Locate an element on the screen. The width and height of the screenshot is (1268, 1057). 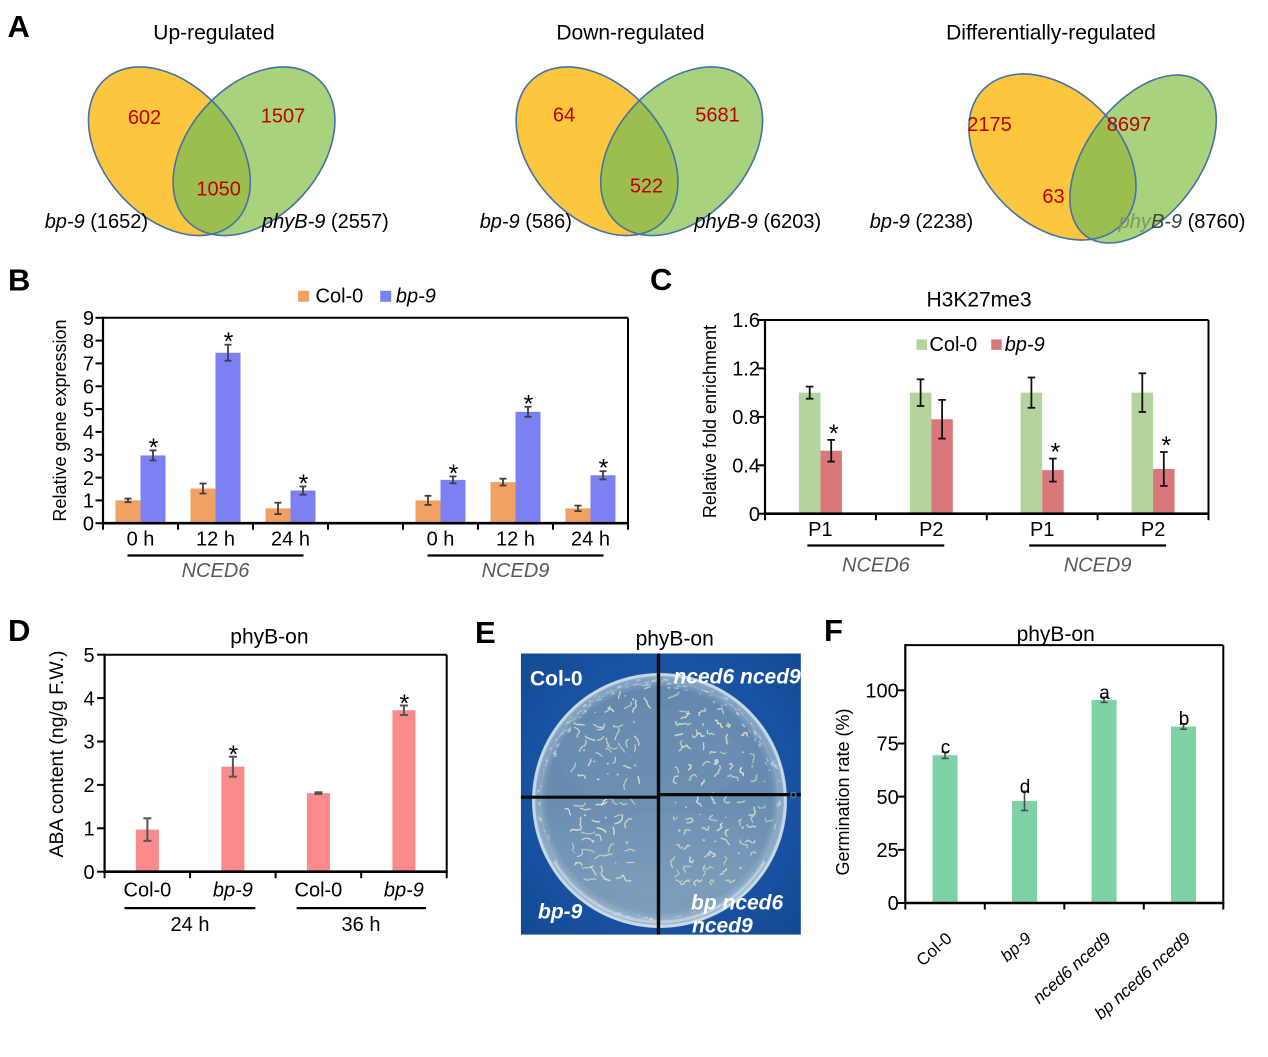
svg-text: 100 is located at coordinates (881, 692).